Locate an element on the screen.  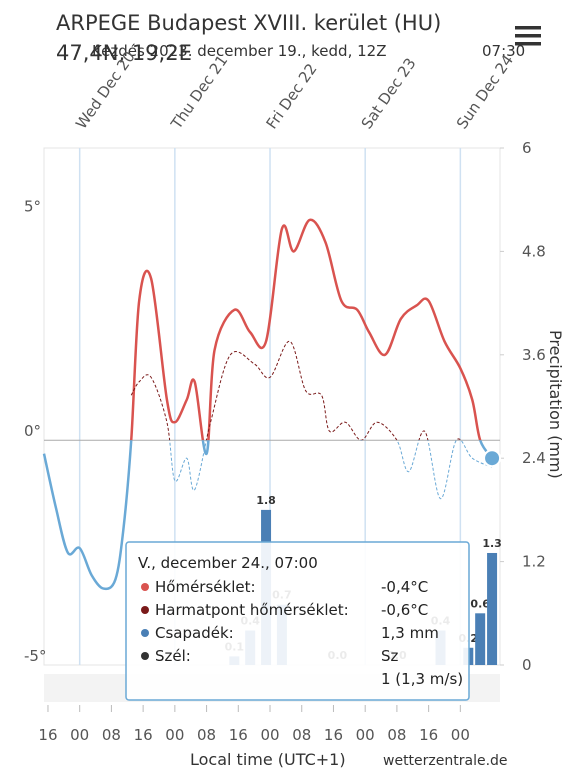
y2-tick-label: 2.4 is located at coordinates (534, 458).